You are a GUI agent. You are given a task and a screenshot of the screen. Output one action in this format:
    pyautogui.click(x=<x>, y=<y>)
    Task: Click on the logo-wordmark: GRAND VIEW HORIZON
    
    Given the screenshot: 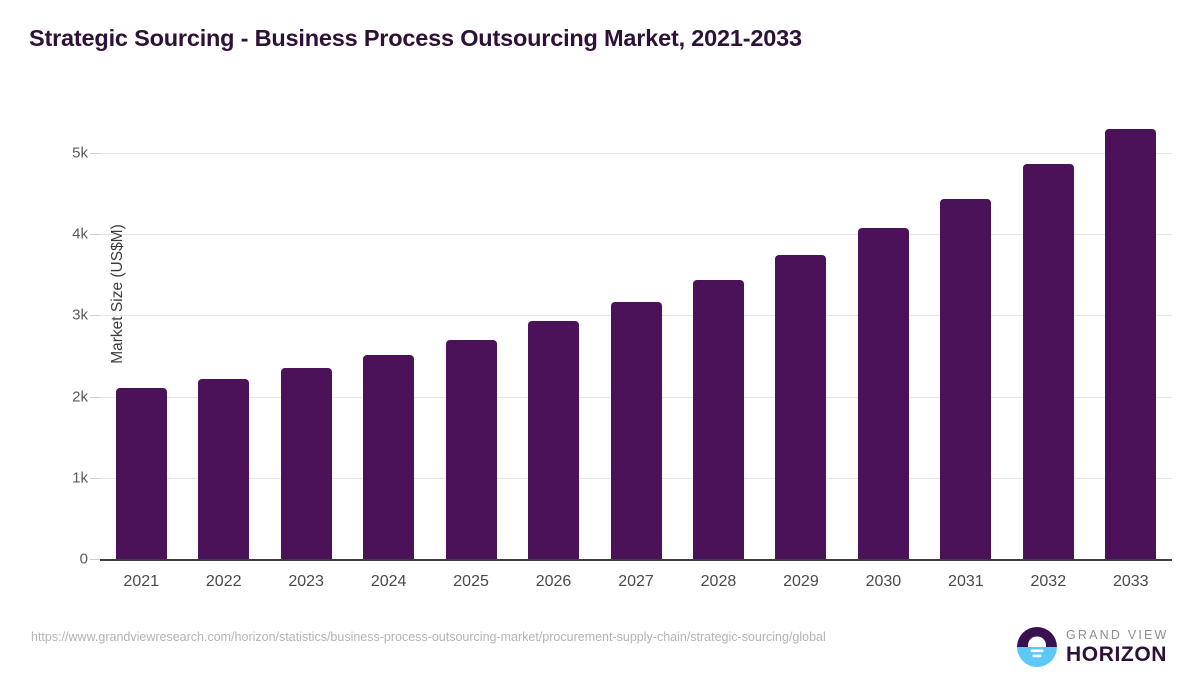 What is the action you would take?
    pyautogui.click(x=1117, y=647)
    